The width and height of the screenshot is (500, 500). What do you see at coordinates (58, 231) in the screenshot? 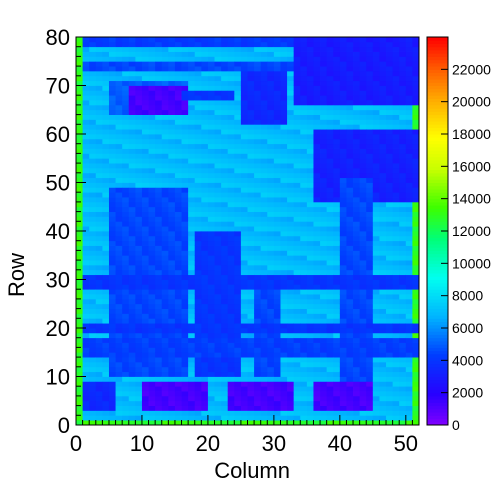
I see `y-tick-label: 40` at bounding box center [58, 231].